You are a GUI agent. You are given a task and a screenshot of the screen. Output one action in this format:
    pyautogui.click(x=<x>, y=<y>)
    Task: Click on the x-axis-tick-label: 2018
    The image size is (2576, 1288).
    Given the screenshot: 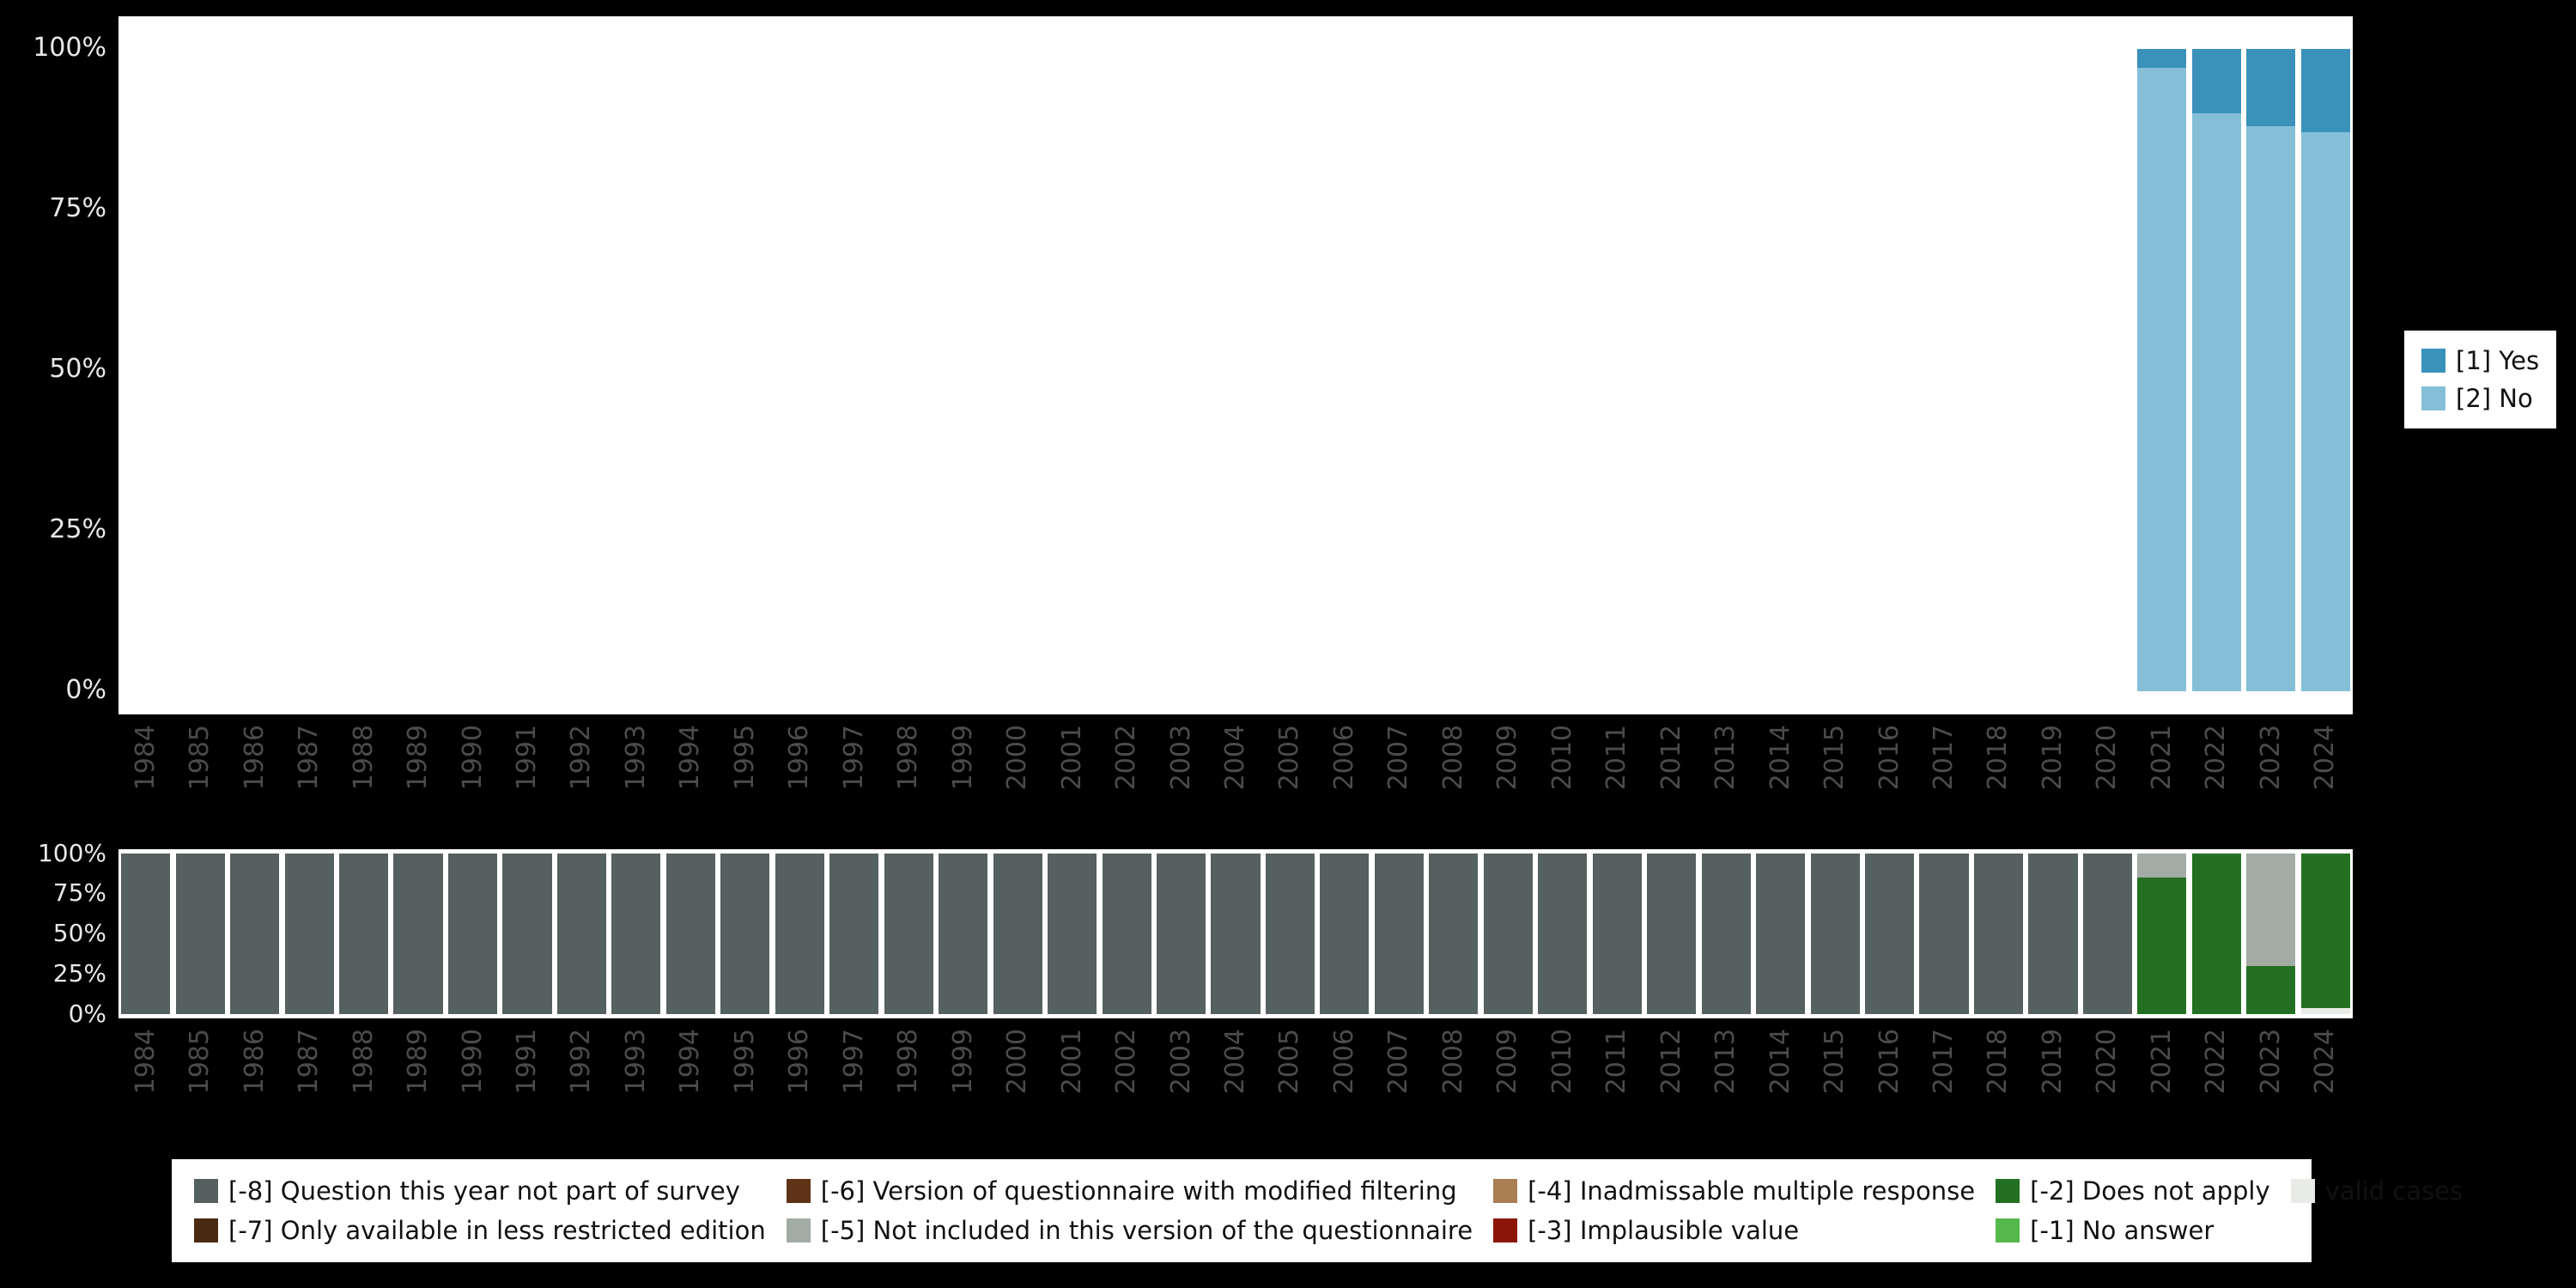 What is the action you would take?
    pyautogui.click(x=1998, y=758)
    